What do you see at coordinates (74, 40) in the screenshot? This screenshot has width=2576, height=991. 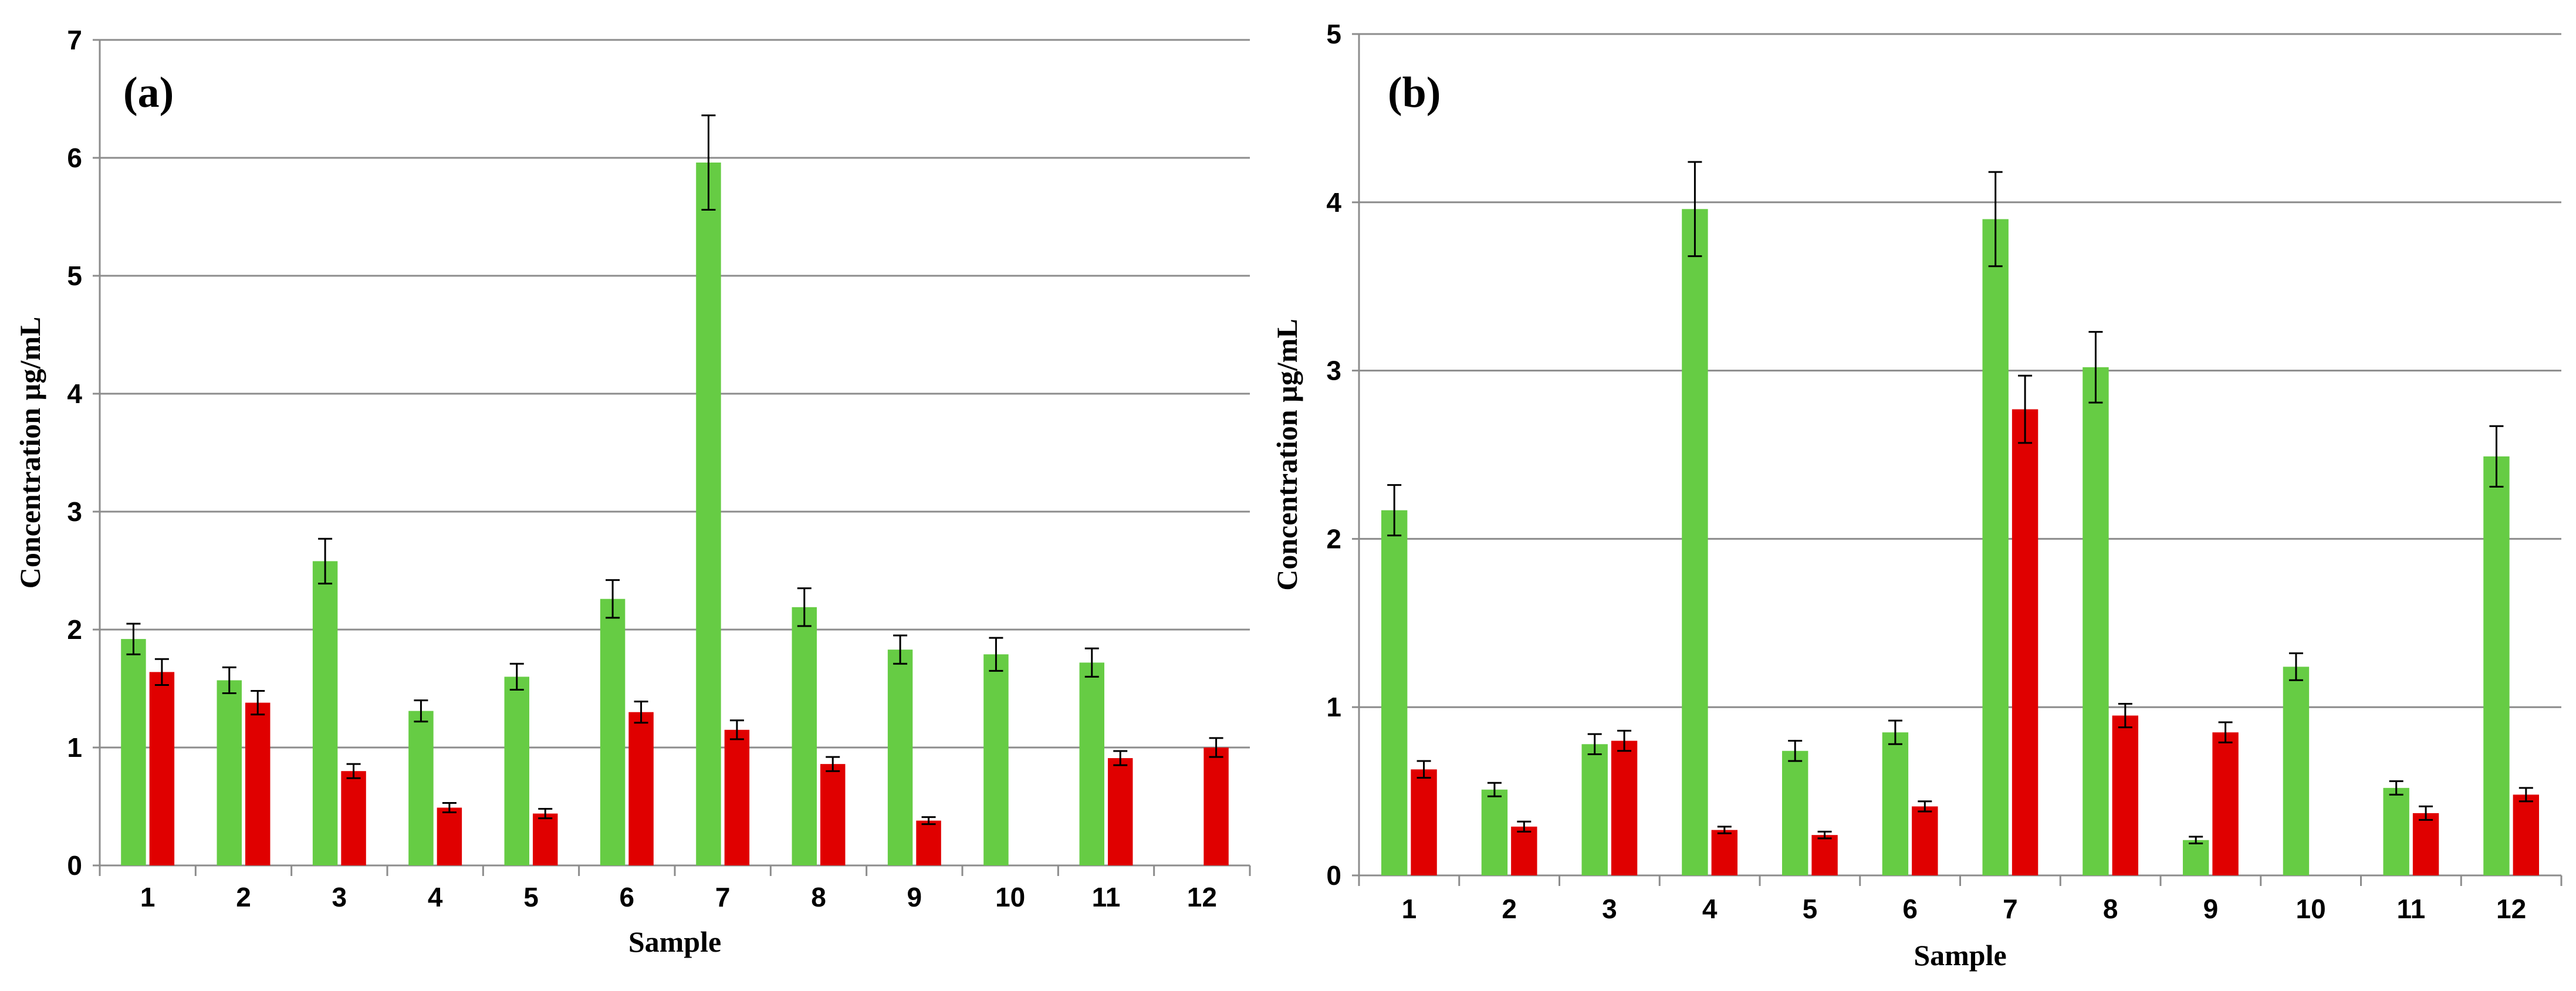 I see `y-tick-label: 7` at bounding box center [74, 40].